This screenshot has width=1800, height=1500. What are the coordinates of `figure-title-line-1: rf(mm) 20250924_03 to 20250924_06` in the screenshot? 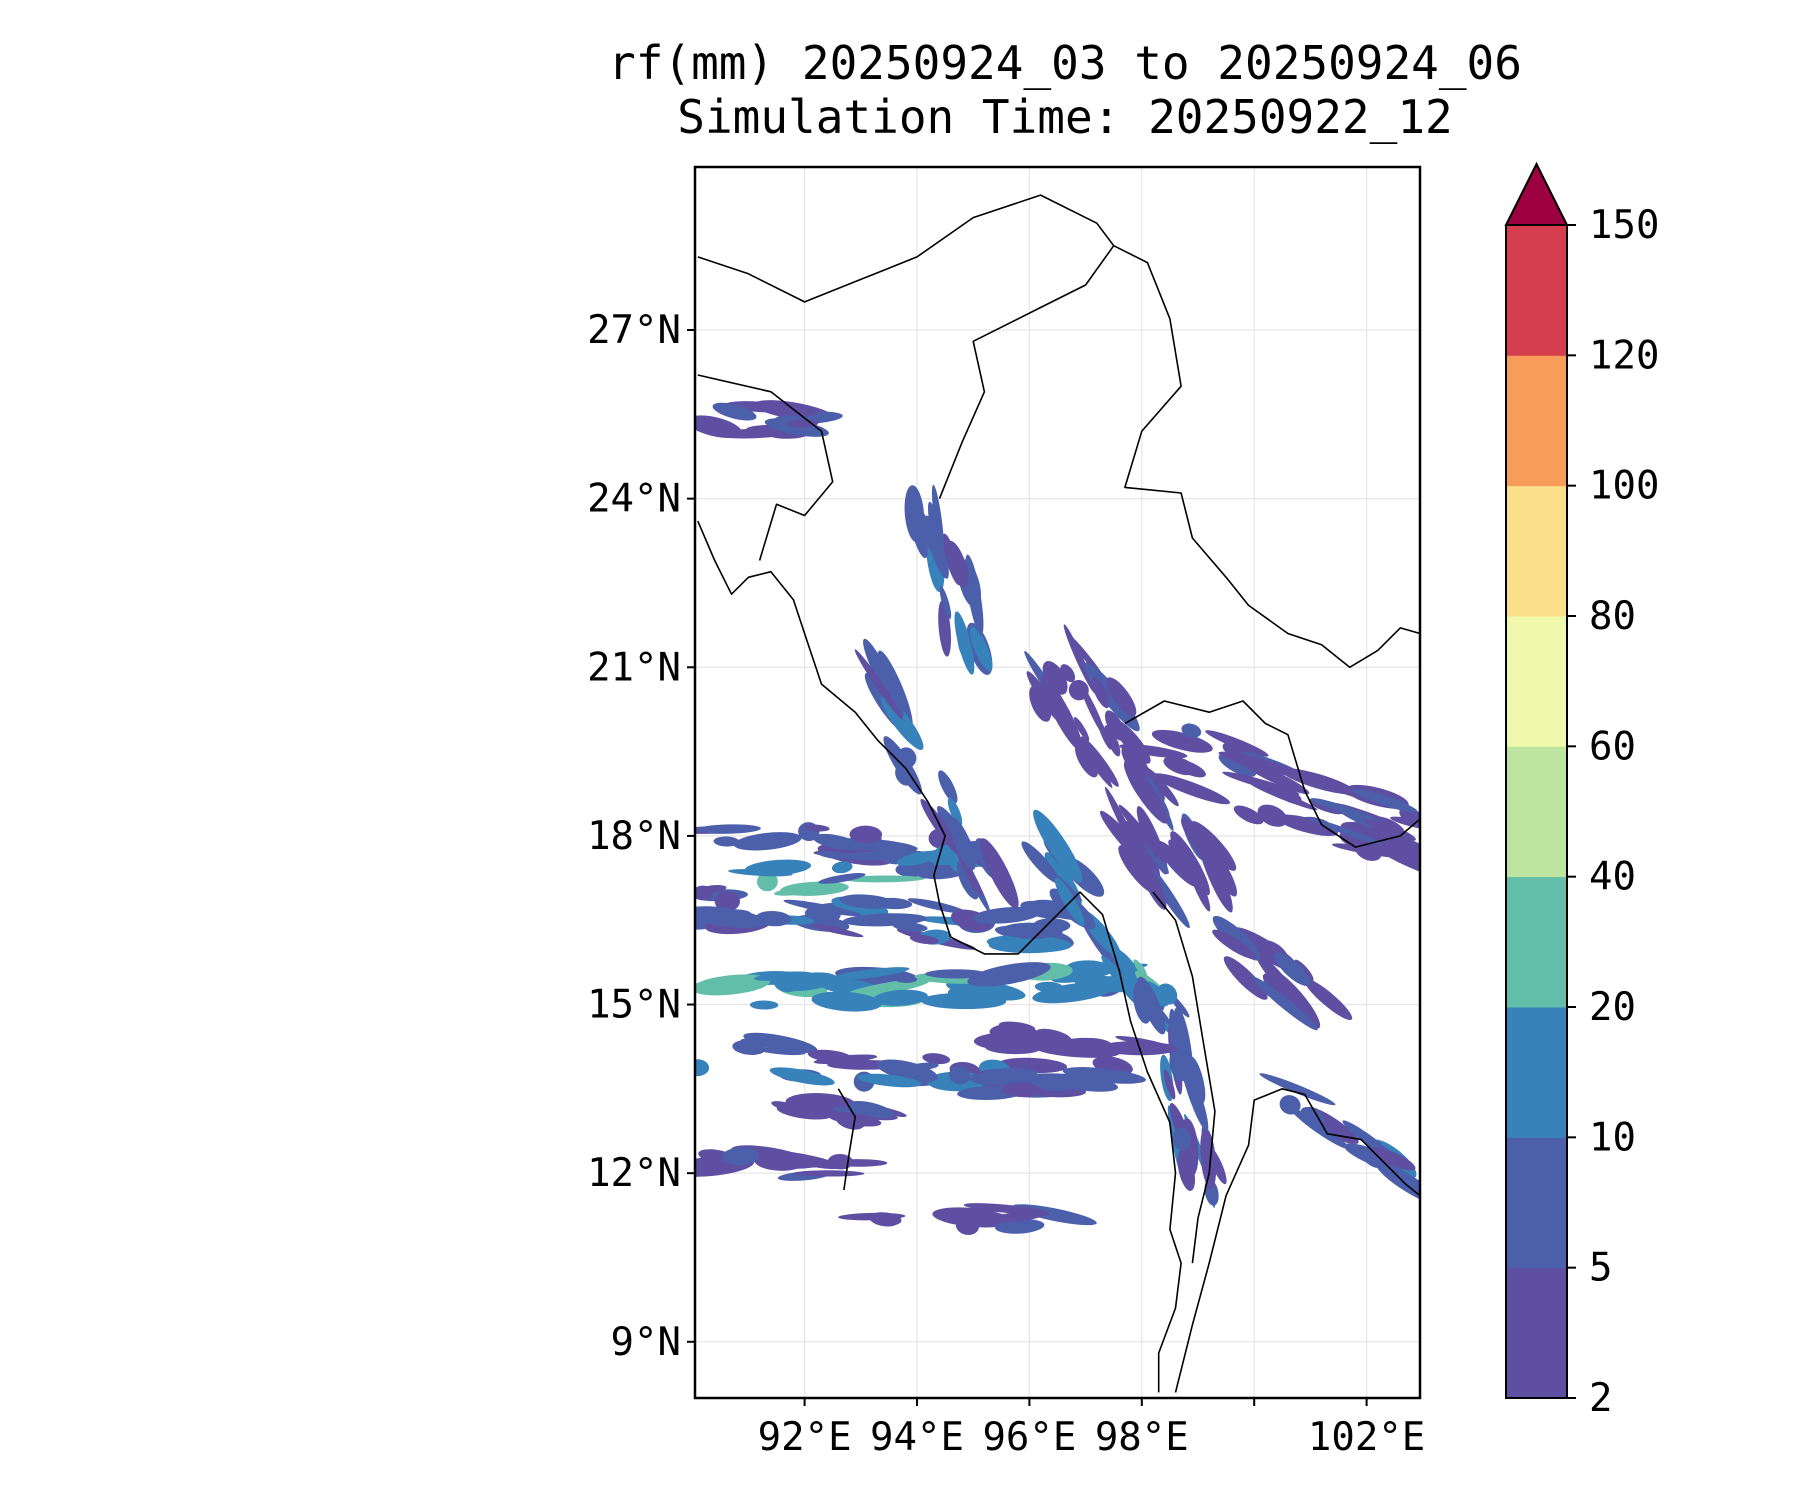 It's located at (1065, 63).